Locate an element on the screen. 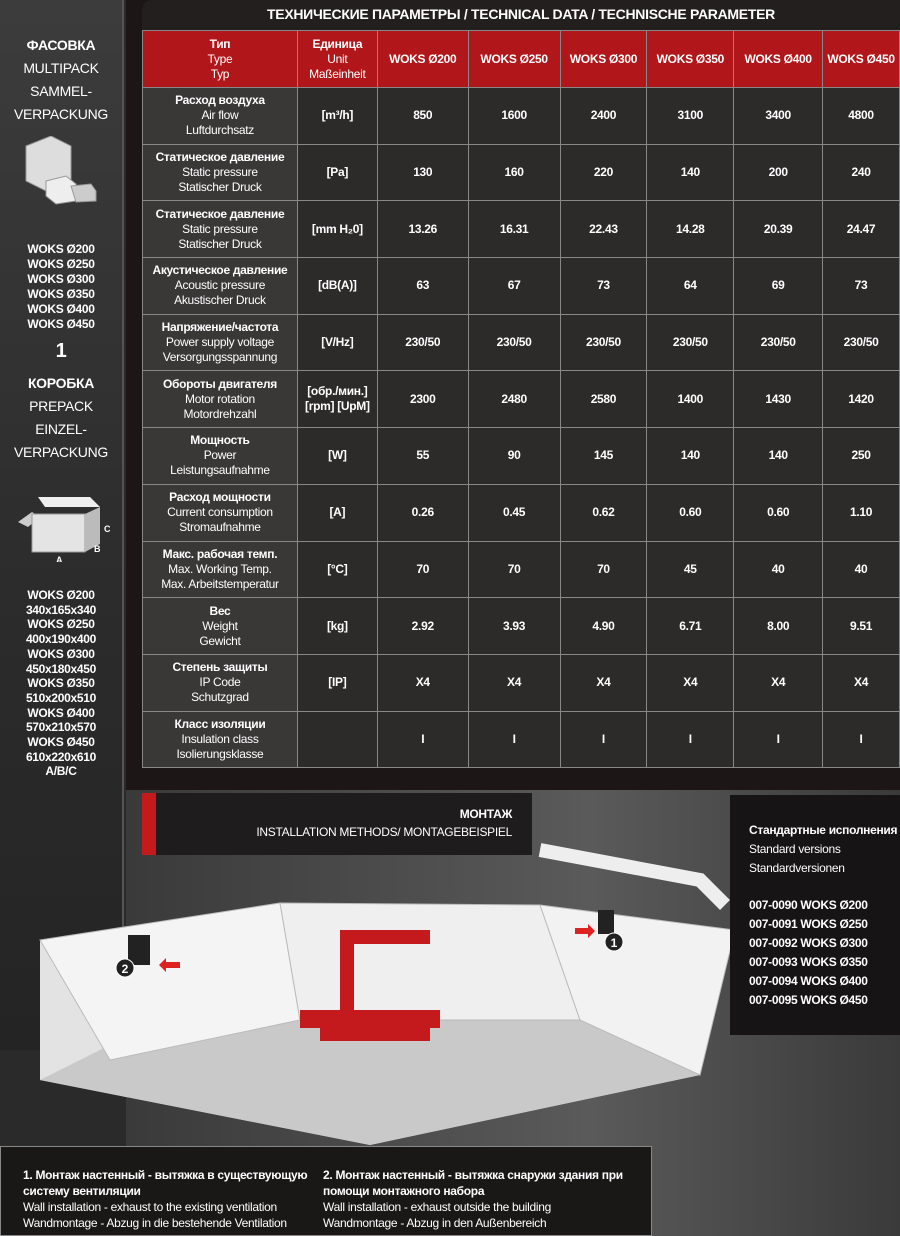 Image resolution: width=900 pixels, height=1236 pixels. header-unit: Единица Unit Maßeinheit is located at coordinates (337, 59).